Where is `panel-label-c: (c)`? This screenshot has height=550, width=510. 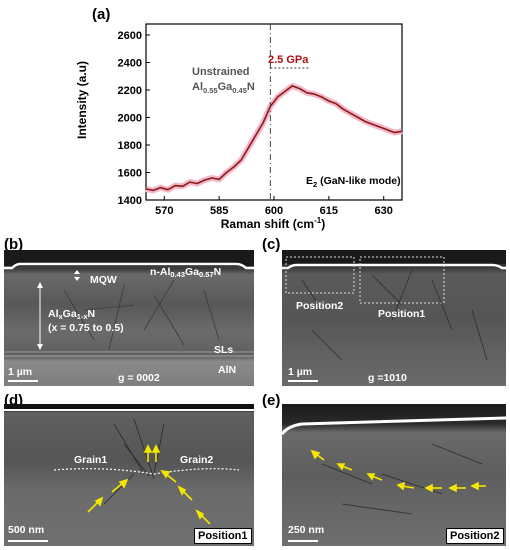 panel-label-c: (c) is located at coordinates (271, 244).